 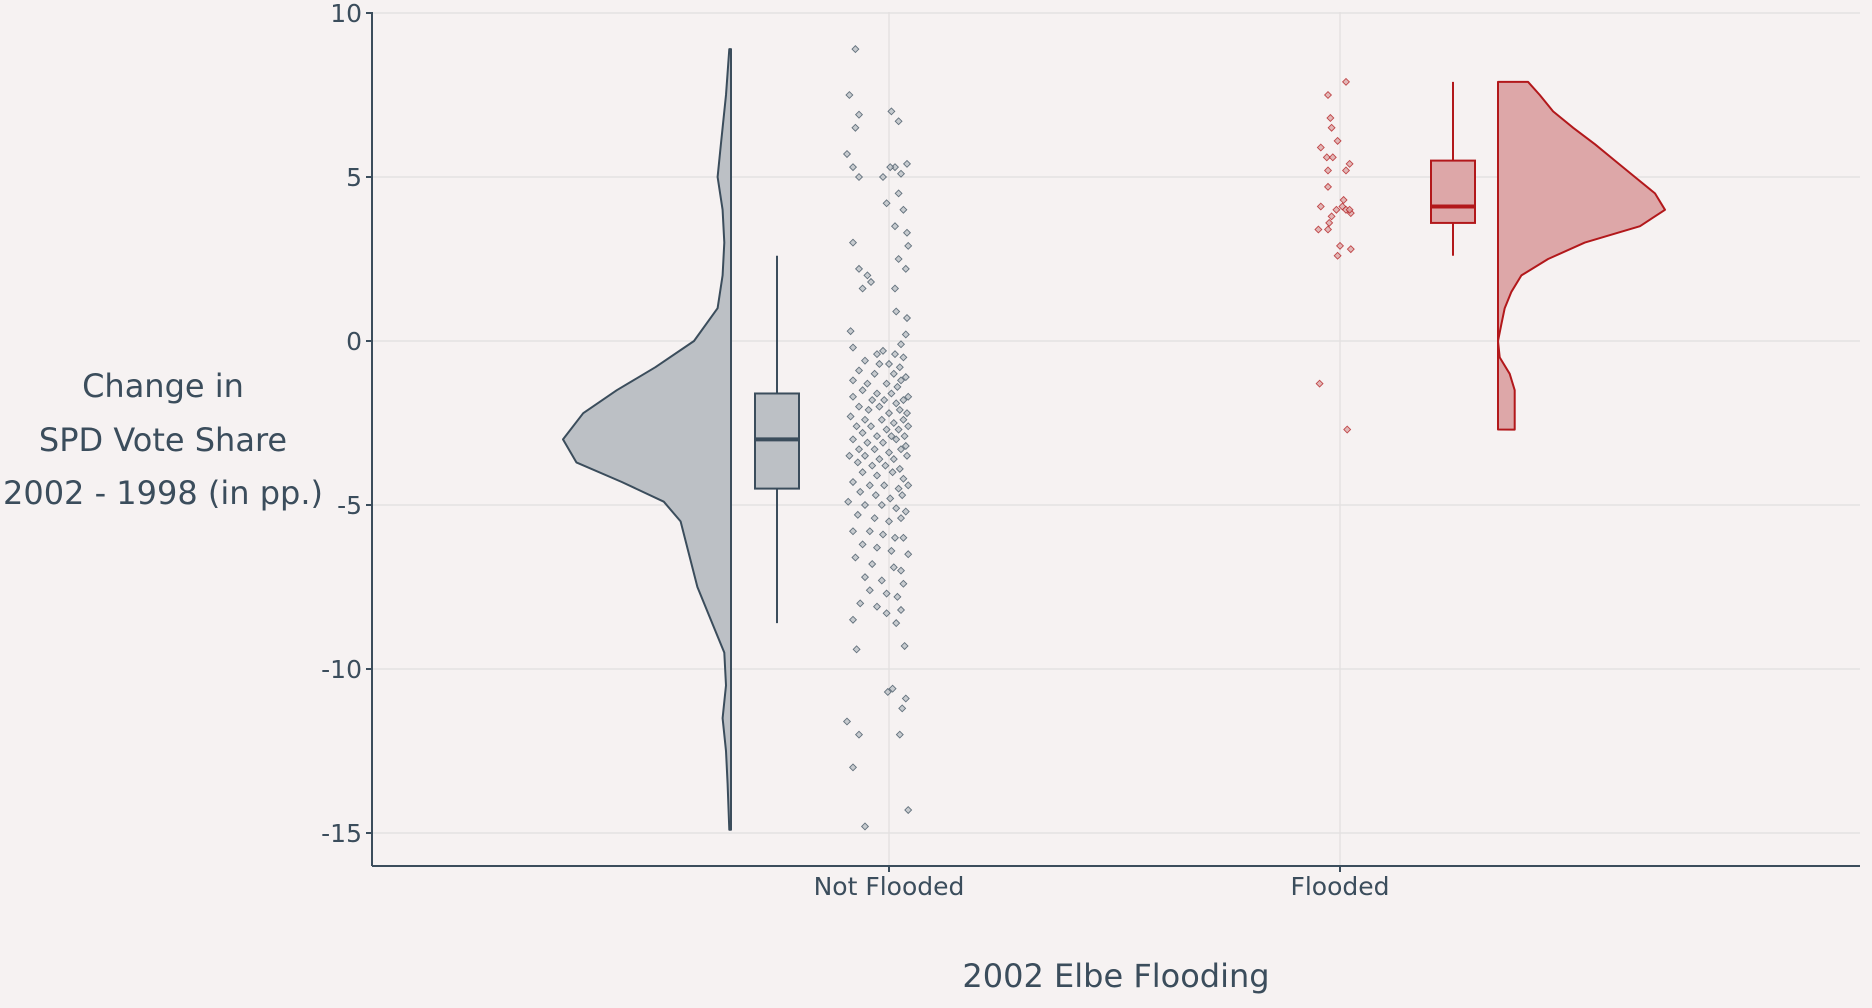 I want to click on y-axis-title-line-1: Change in, so click(x=163, y=386).